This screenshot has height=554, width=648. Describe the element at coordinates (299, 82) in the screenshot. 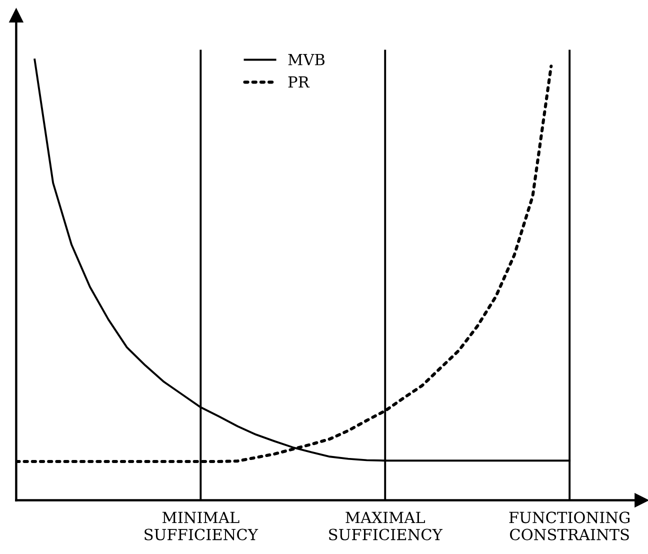

I see `legend-label: PR` at that location.